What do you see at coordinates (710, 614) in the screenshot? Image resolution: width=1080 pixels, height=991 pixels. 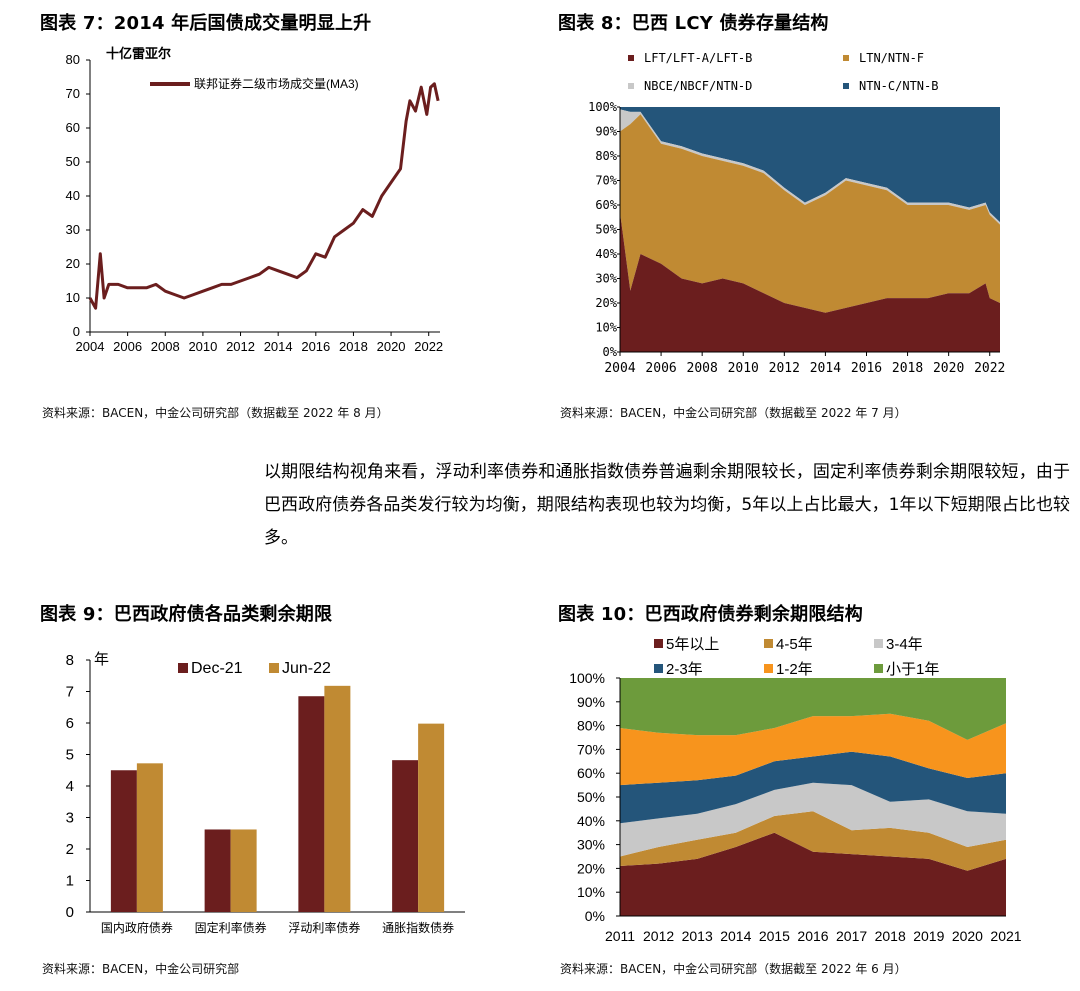 I see `fig10-title: 图表 10：巴西政府债券剩余期限结构` at bounding box center [710, 614].